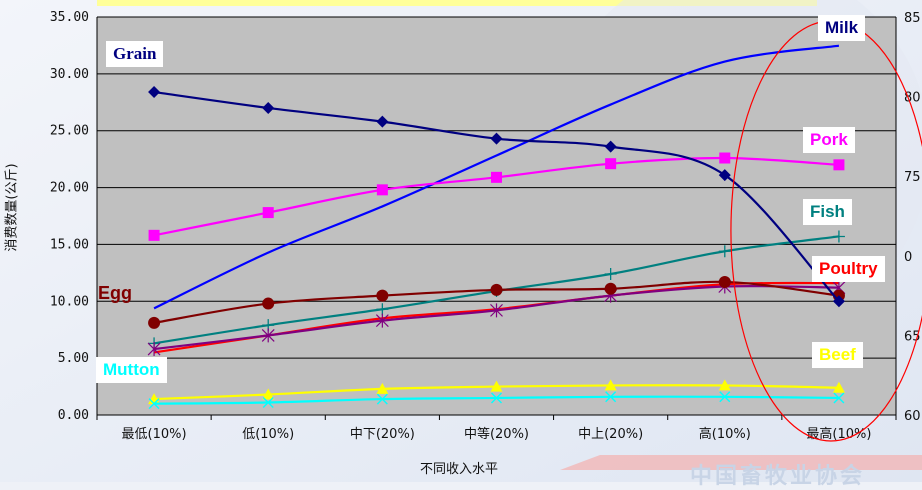  What do you see at coordinates (12, 207) in the screenshot?
I see `y-axis-title: 消费数量(公斤)` at bounding box center [12, 207].